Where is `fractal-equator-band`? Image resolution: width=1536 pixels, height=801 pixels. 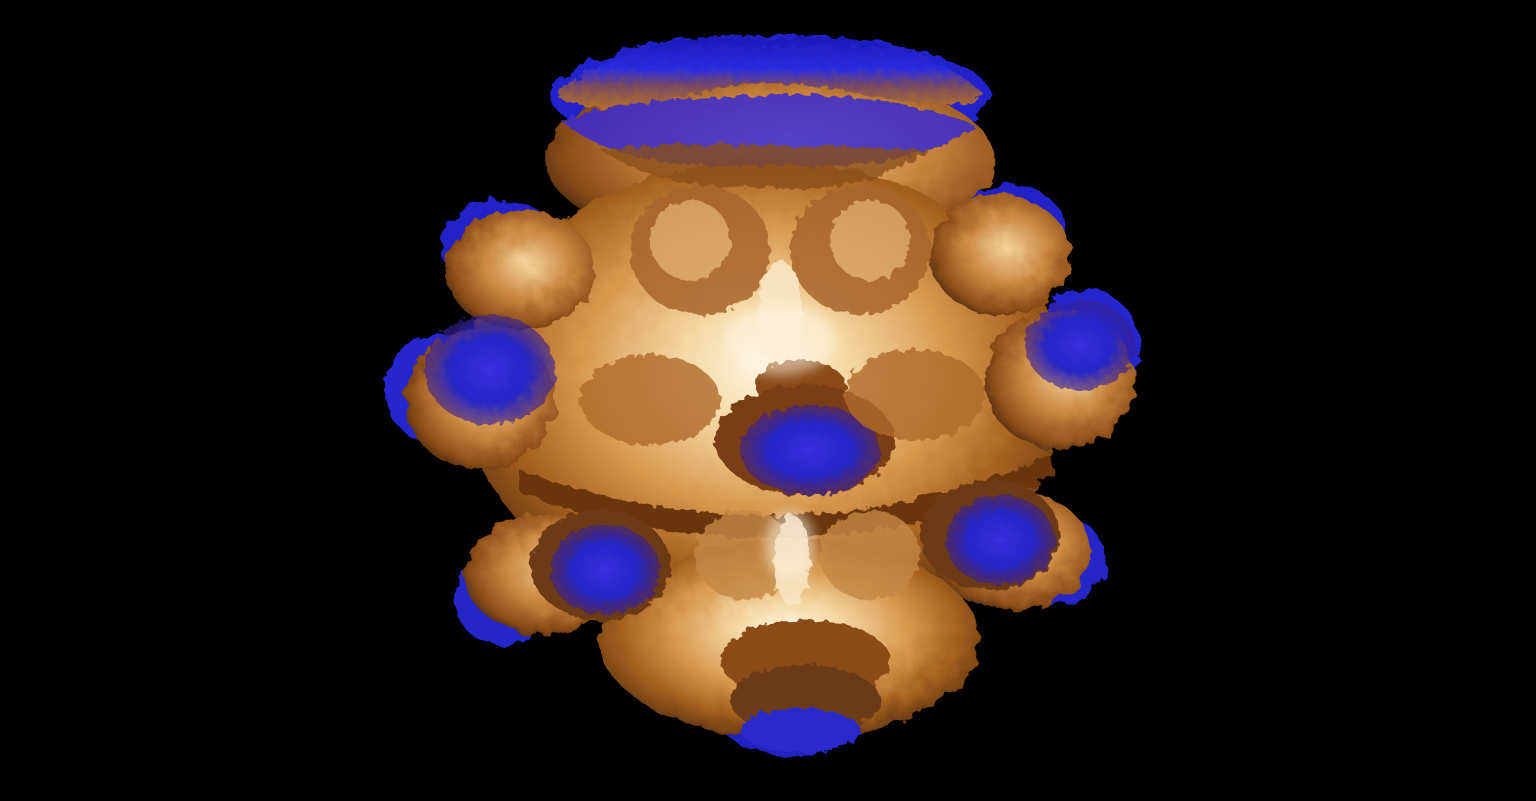 fractal-equator-band is located at coordinates (787, 497).